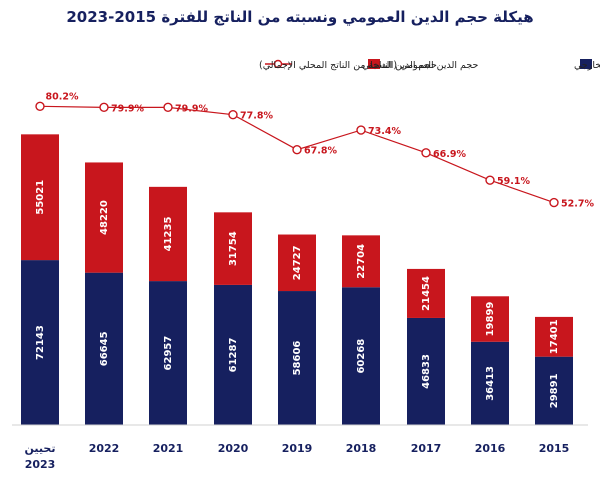  I want to click on bar-label-external: 60268, so click(361, 356).